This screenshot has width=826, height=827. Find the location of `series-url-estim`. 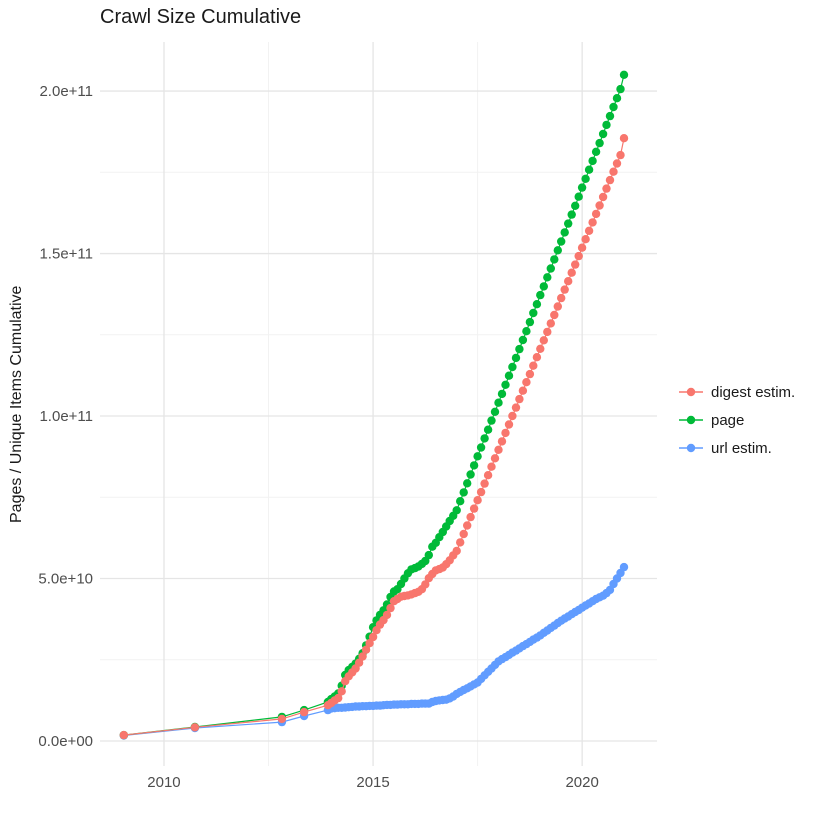

series-url-estim is located at coordinates (374, 651).